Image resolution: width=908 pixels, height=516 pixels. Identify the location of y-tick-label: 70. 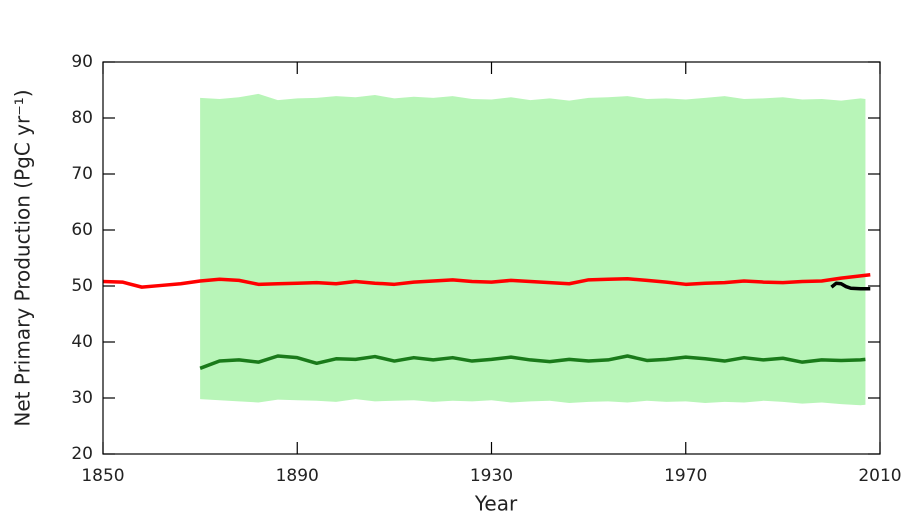
(82, 174).